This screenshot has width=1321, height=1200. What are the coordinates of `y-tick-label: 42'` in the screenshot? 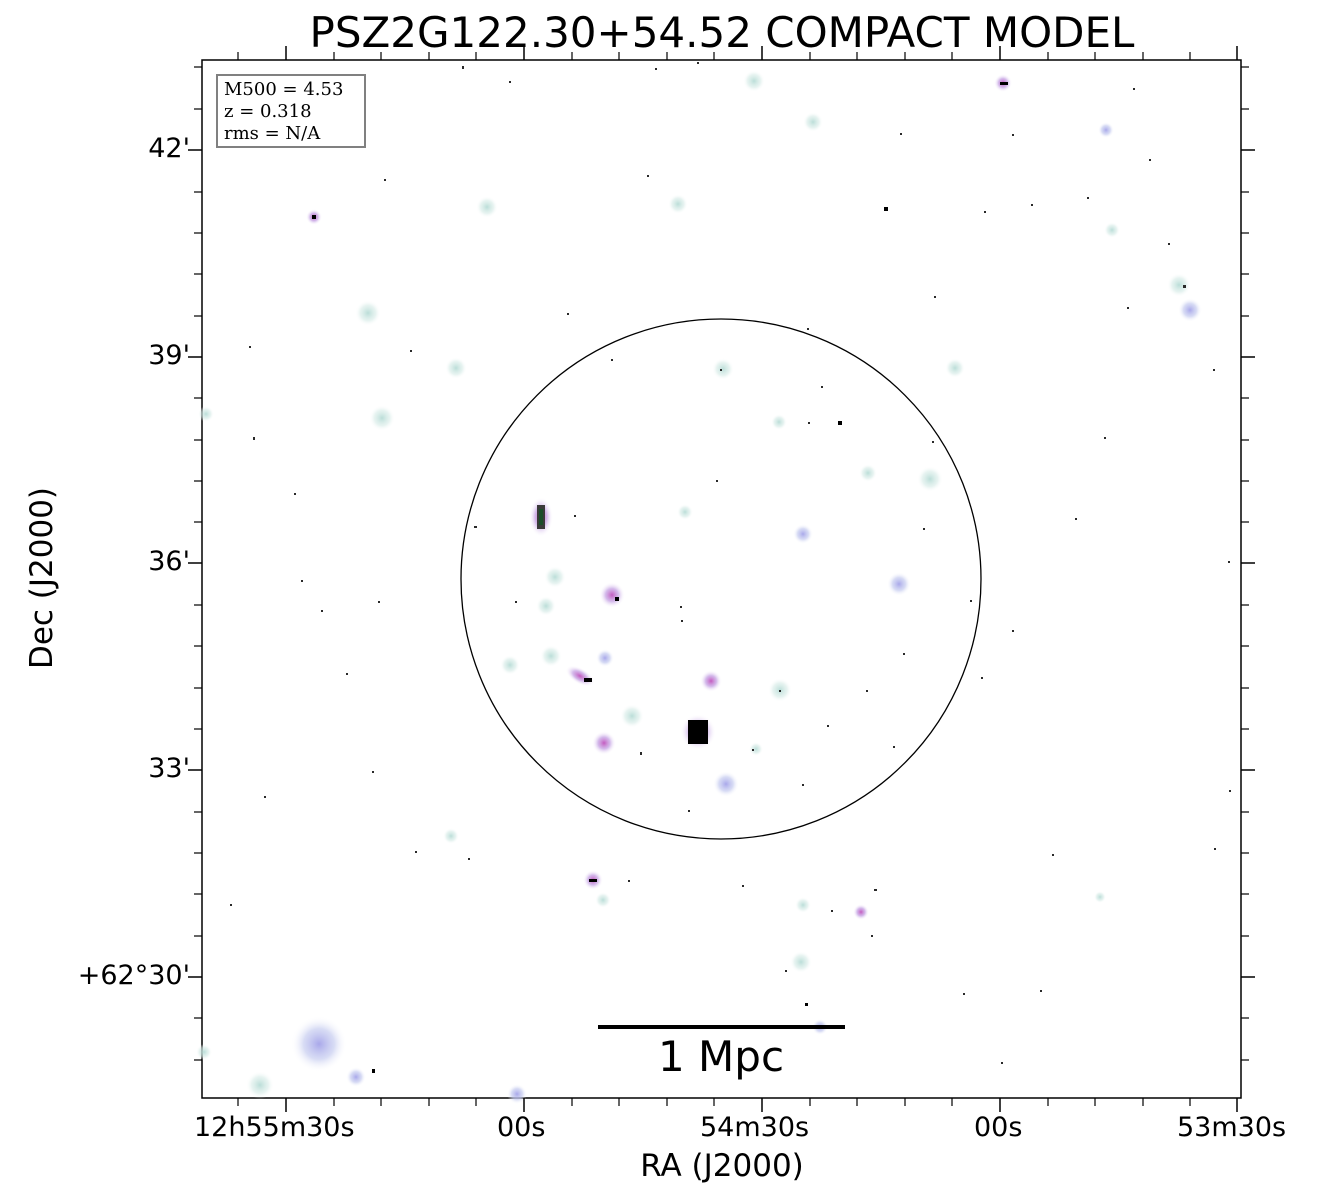 It's located at (169, 148).